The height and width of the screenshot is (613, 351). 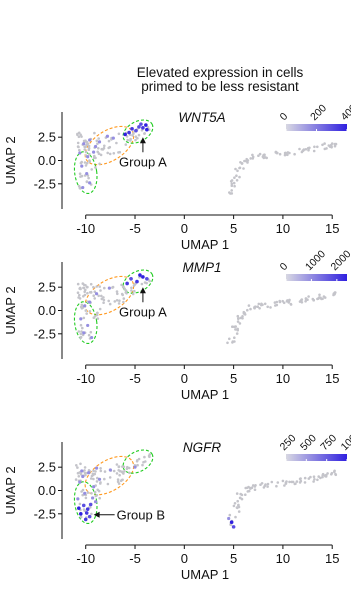 I want to click on gene-label: NGFR, so click(x=202, y=447).